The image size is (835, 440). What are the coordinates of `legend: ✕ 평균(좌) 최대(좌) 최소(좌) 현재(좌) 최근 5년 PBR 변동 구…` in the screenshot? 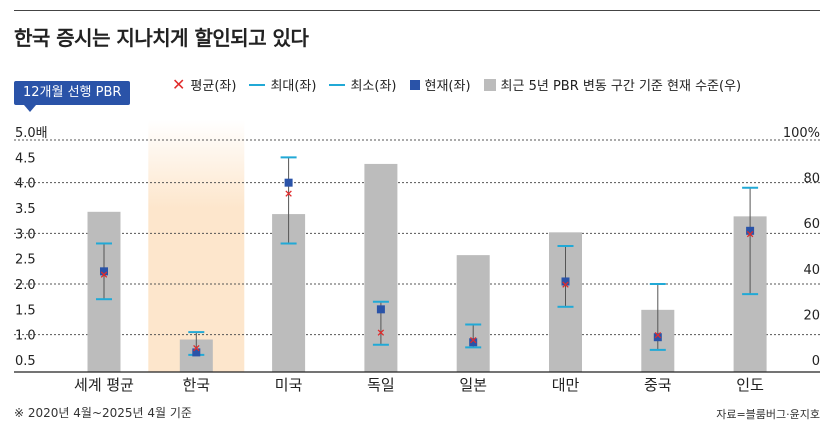 It's located at (456, 84).